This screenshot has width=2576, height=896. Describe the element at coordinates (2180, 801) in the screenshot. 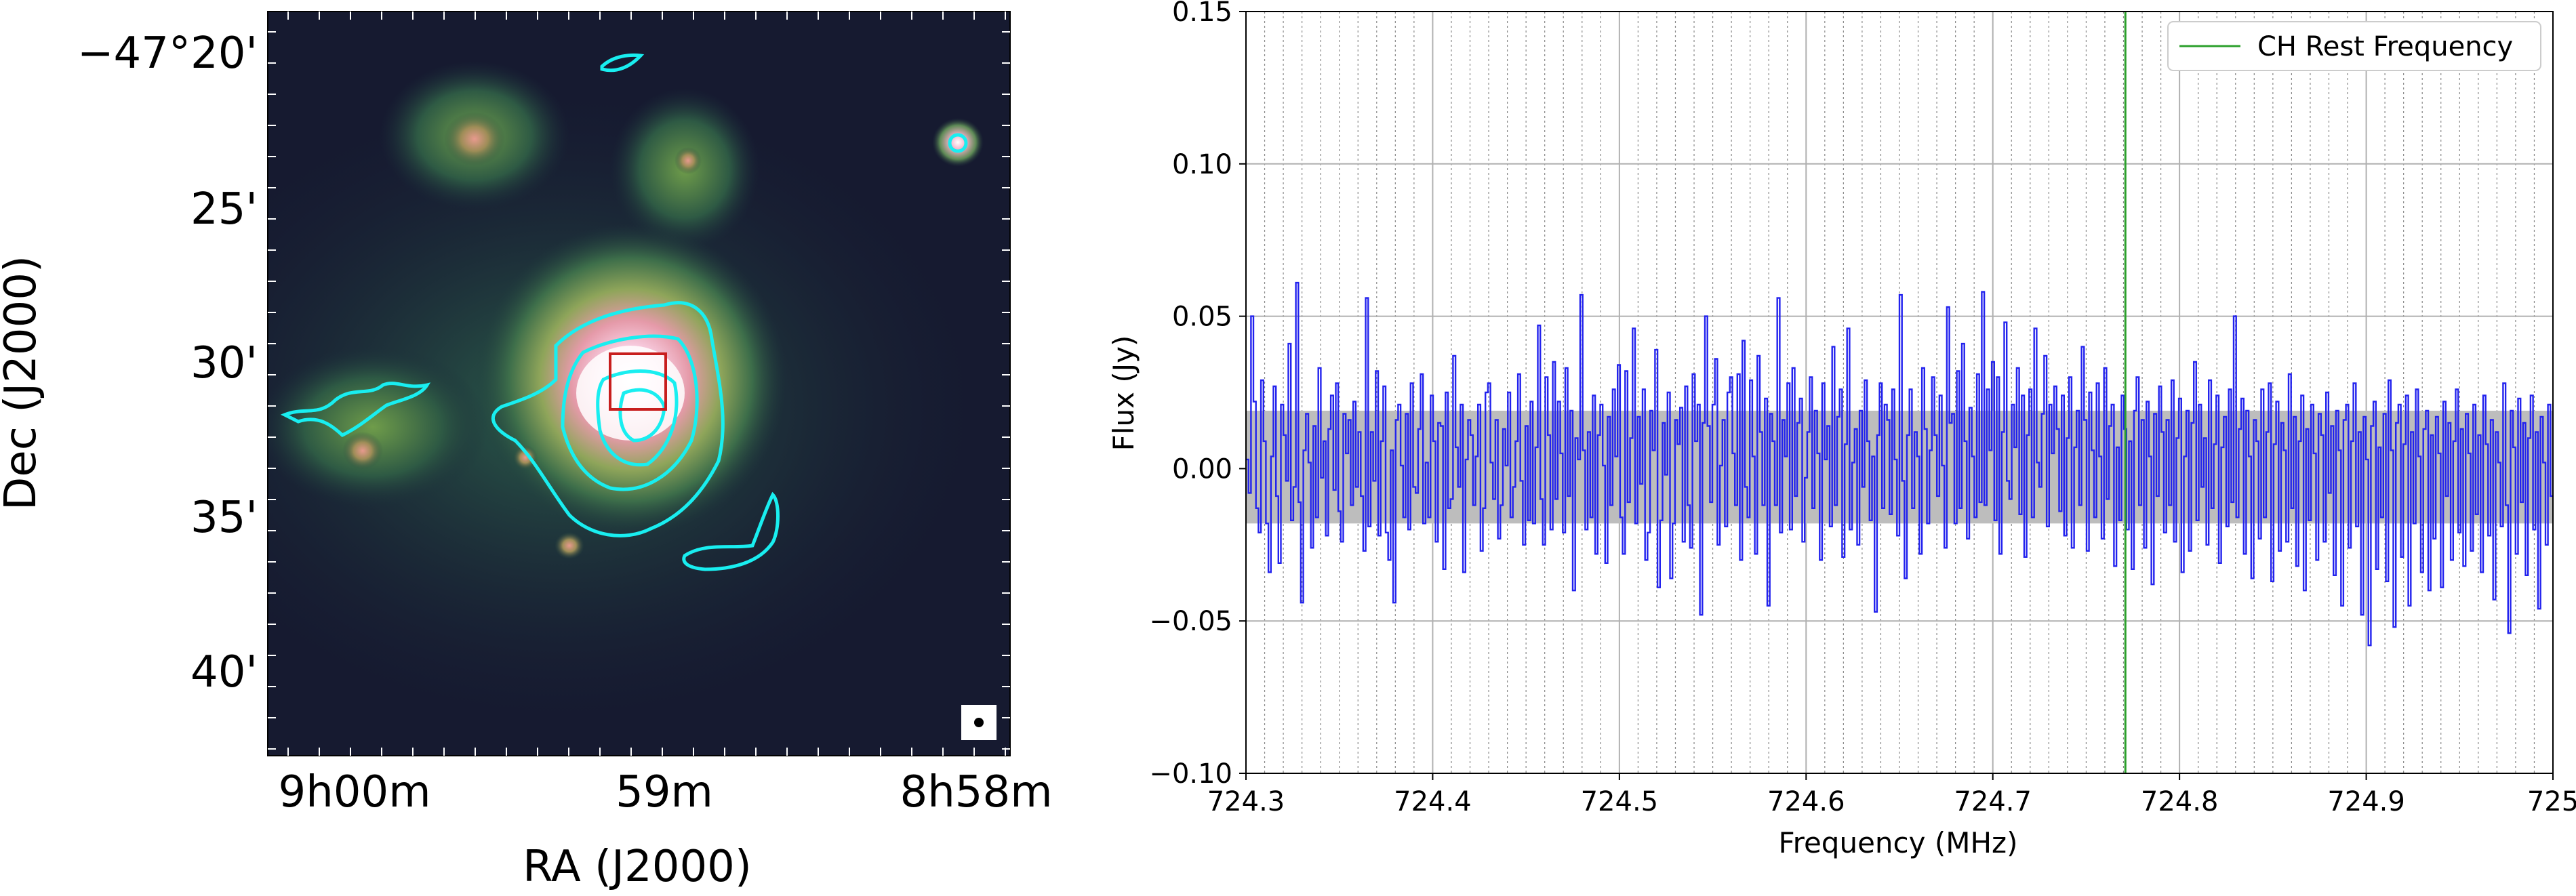

I see `x-tick-label: 724.8` at that location.